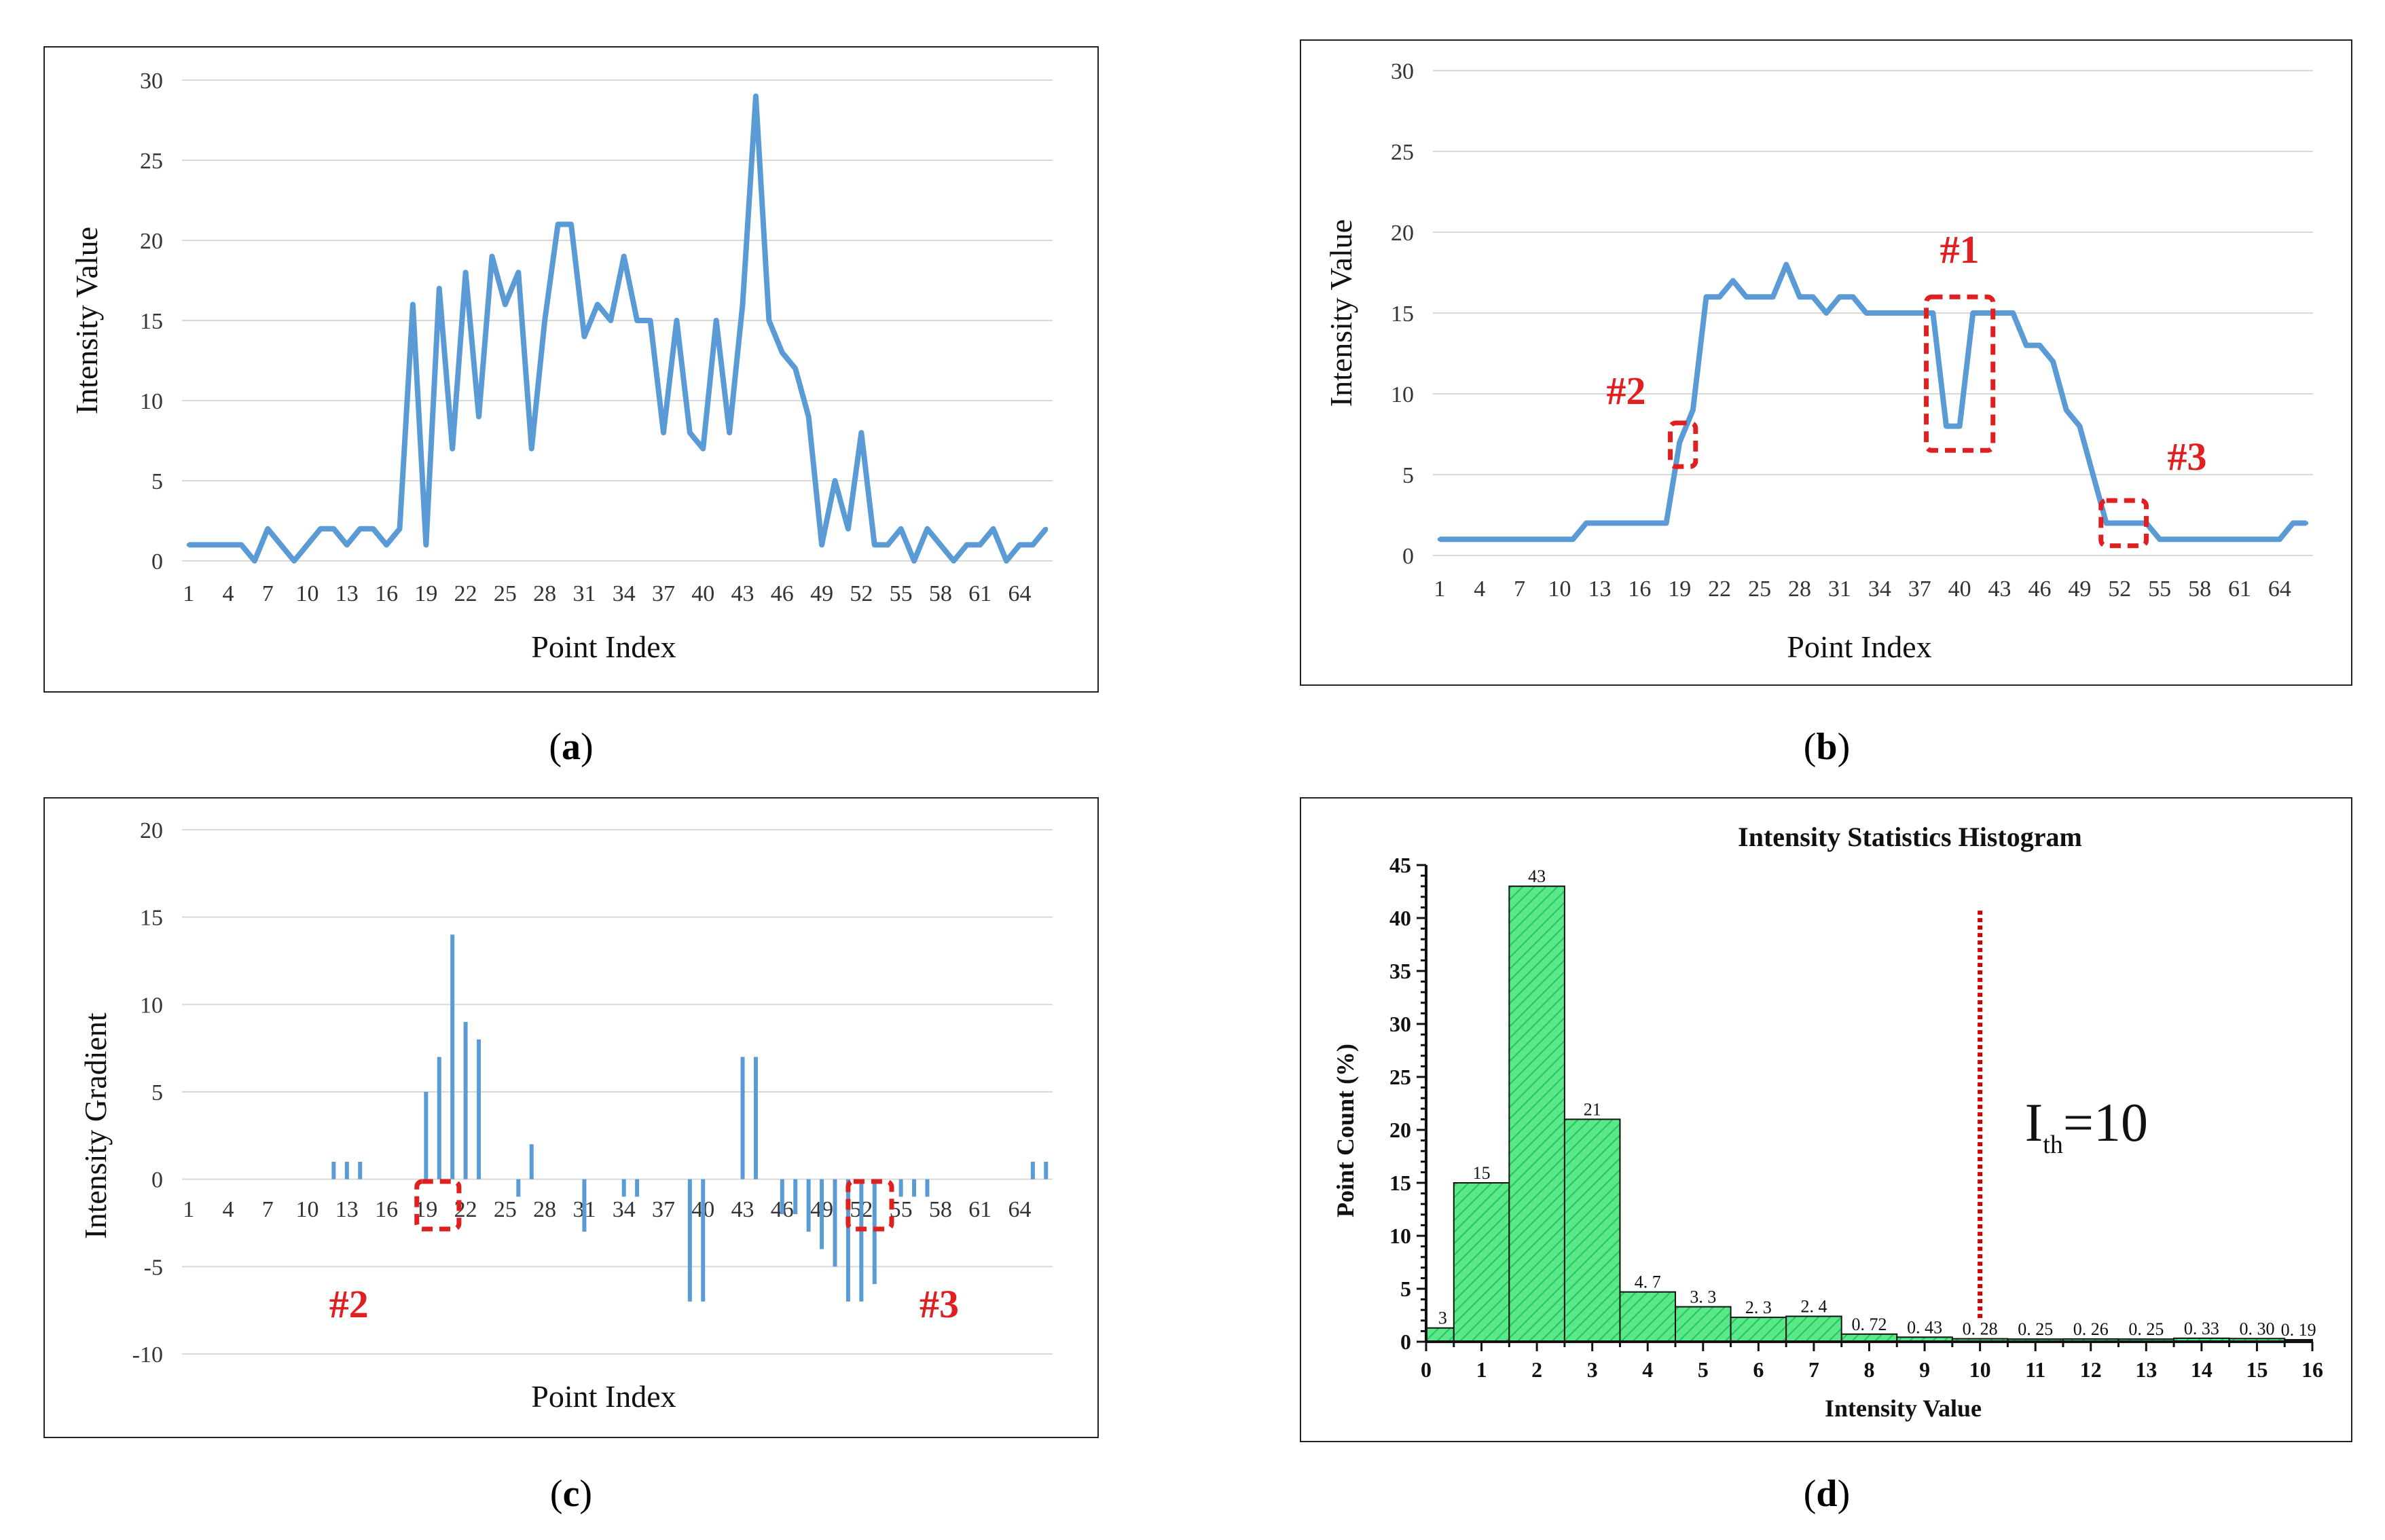  I want to click on threshold-label: Ith=10, so click(2086, 1126).